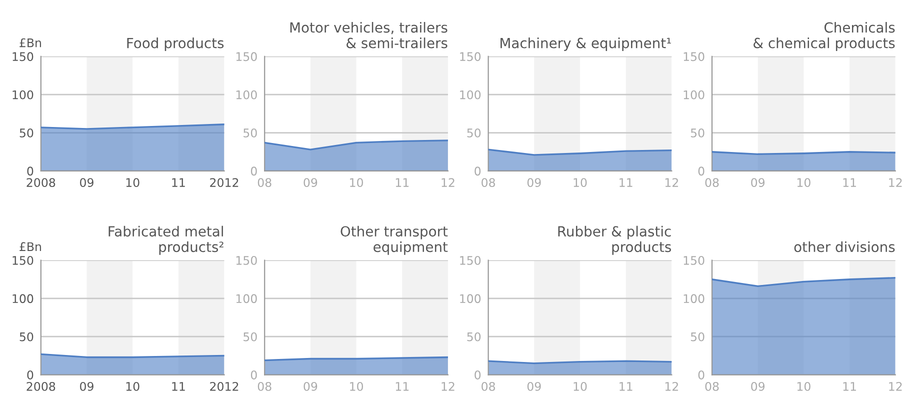 The width and height of the screenshot is (909, 403). What do you see at coordinates (369, 35) in the screenshot?
I see `chart-title: Motor vehicles, trailers & semi-trailers` at bounding box center [369, 35].